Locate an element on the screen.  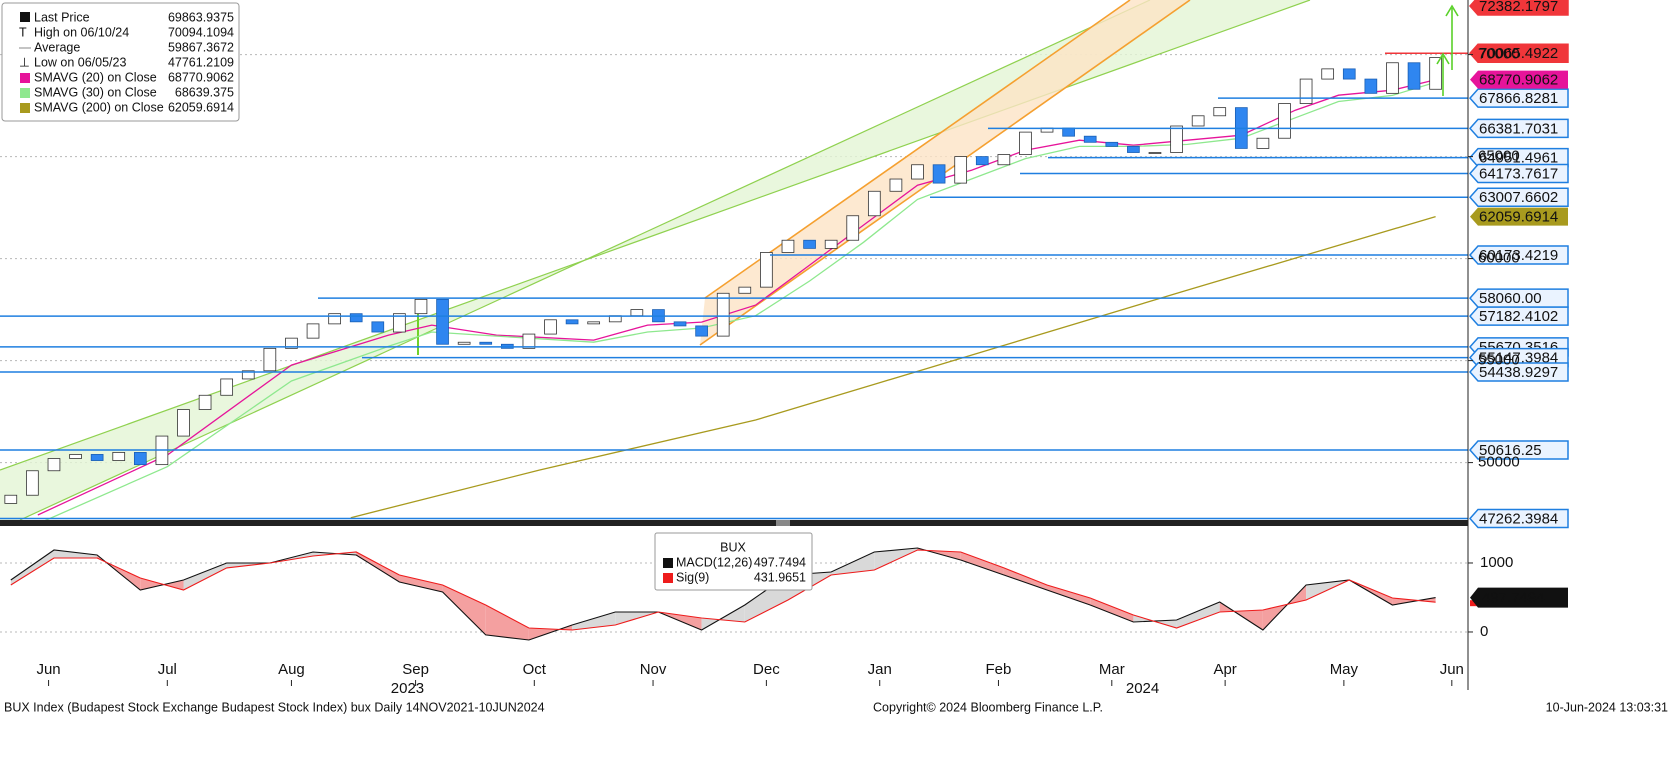
legend-label: SMAVG (200) on Close is located at coordinates (99, 107).